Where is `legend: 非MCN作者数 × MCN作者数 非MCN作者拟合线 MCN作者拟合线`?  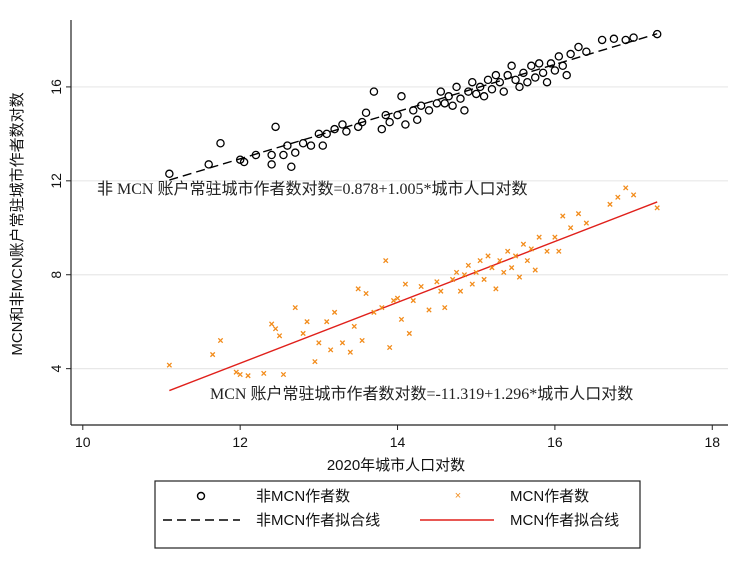
legend: 非MCN作者数 × MCN作者数 非MCN作者拟合线 MCN作者拟合线 is located at coordinates (397, 514).